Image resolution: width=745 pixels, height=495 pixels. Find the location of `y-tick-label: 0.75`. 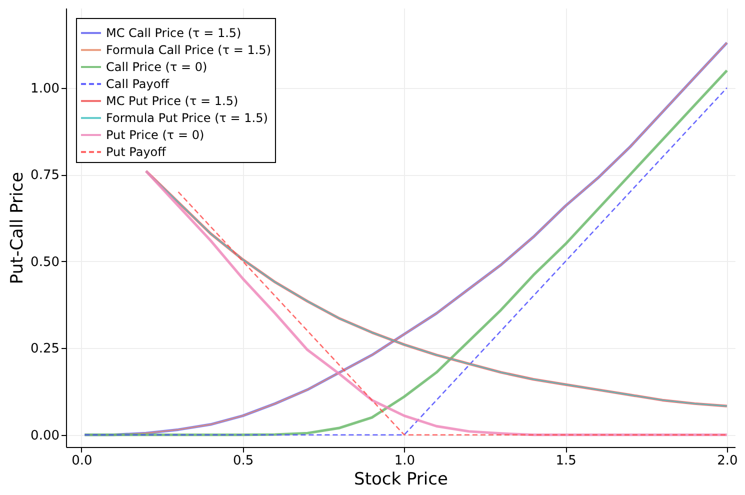

y-tick-label: 0.75 is located at coordinates (45, 176).